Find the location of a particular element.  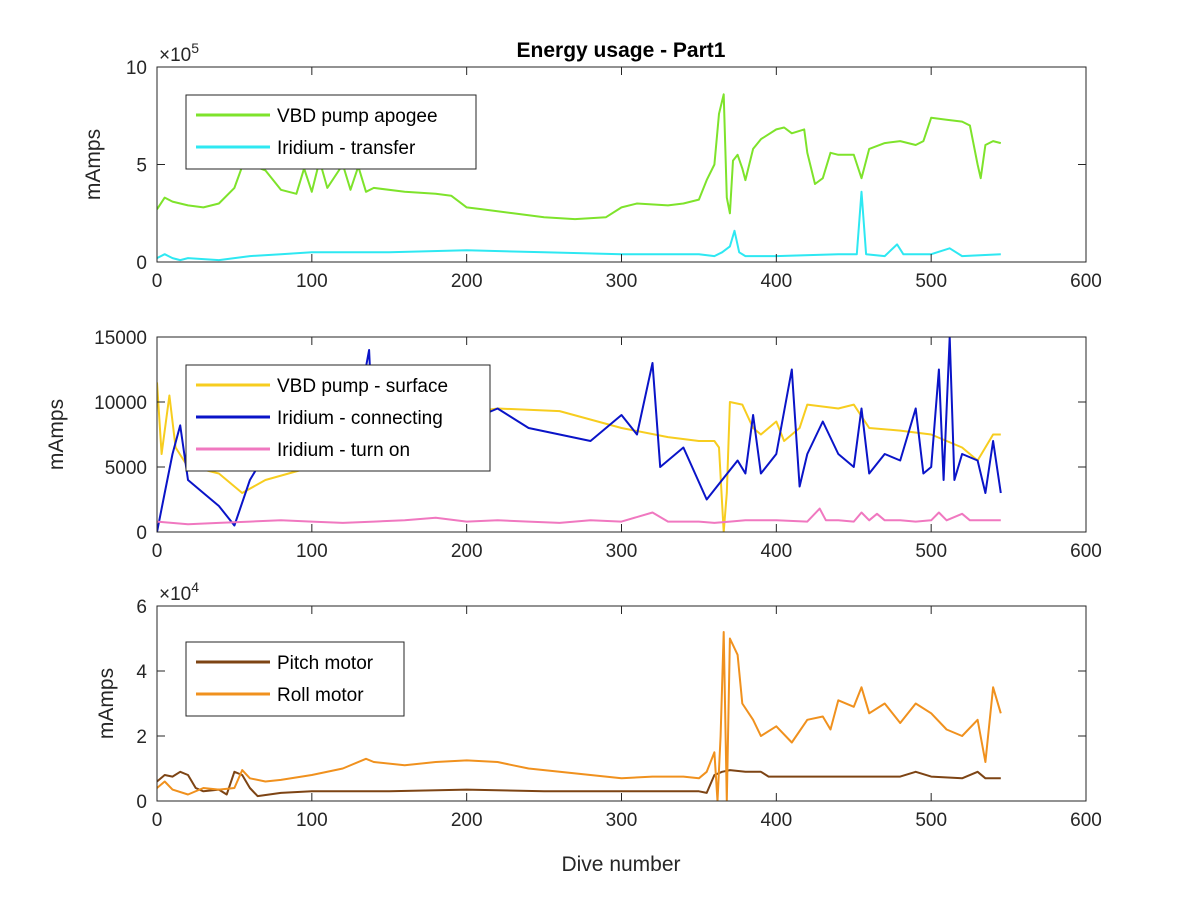

series-line-vbd-pump-surface is located at coordinates (579, 457).